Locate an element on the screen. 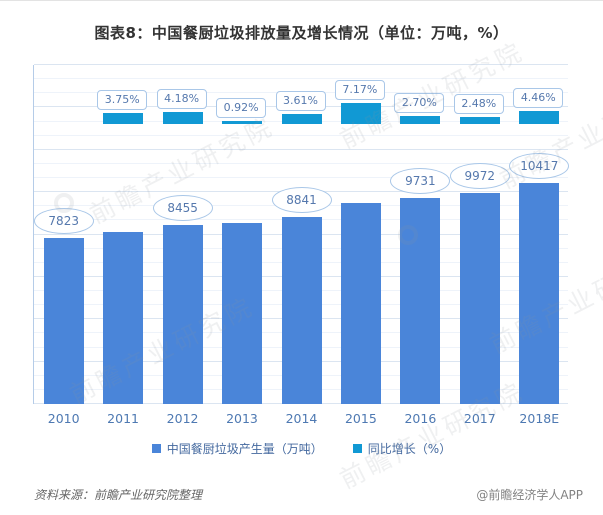 The width and height of the screenshot is (603, 515). credit-text: @前瞻经济学人APP is located at coordinates (529, 495).